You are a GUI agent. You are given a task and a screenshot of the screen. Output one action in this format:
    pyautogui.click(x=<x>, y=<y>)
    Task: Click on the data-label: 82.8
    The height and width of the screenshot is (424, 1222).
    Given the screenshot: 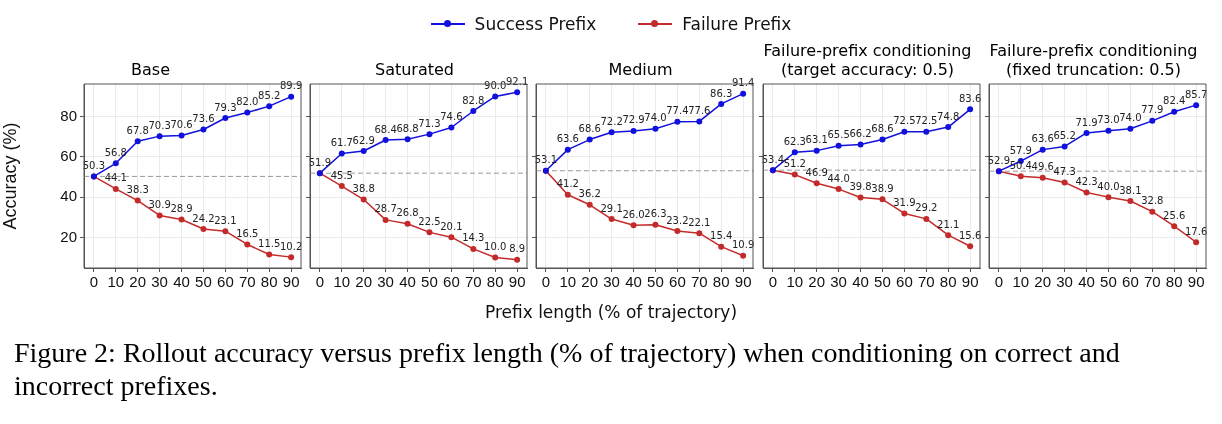 What is the action you would take?
    pyautogui.click(x=473, y=100)
    